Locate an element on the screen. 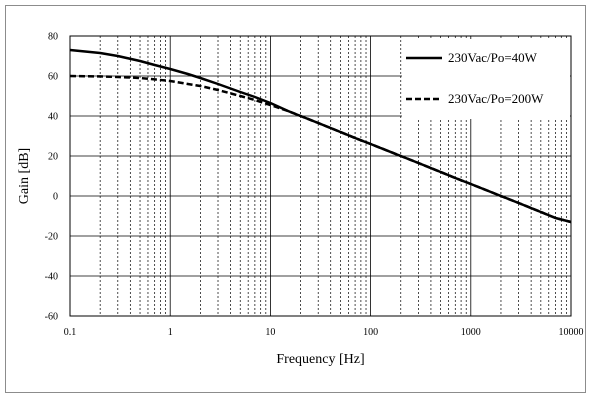 This screenshot has height=398, width=592. x-tick-label: 1000 is located at coordinates (471, 332).